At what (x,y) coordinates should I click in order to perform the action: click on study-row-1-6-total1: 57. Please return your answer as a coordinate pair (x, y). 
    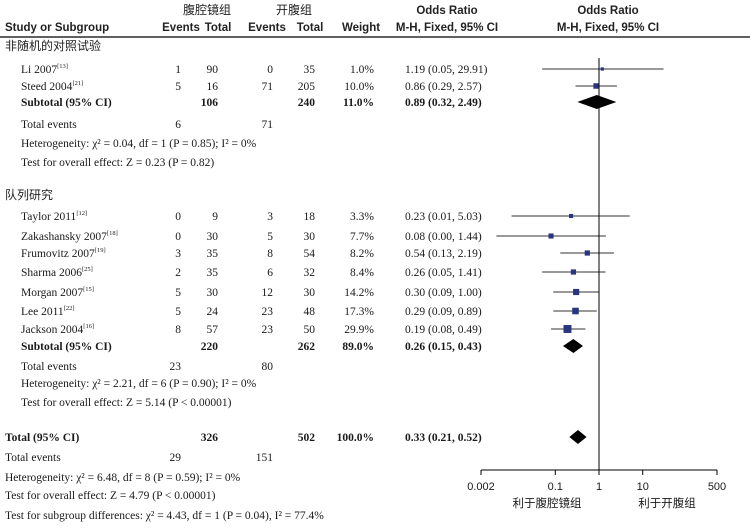
    Looking at the image, I should click on (213, 330).